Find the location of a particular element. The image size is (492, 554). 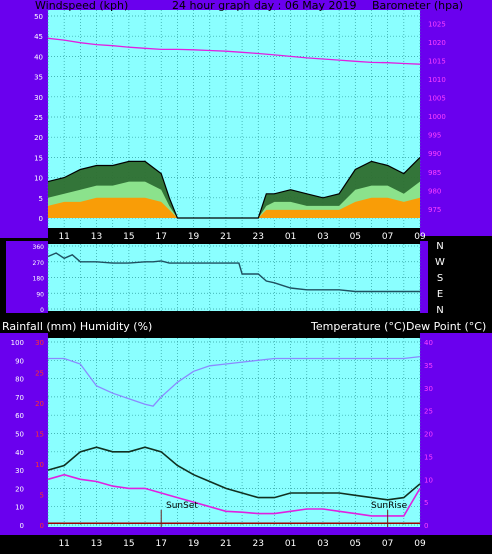

humidity-tick-label: 90 is located at coordinates (19, 361).